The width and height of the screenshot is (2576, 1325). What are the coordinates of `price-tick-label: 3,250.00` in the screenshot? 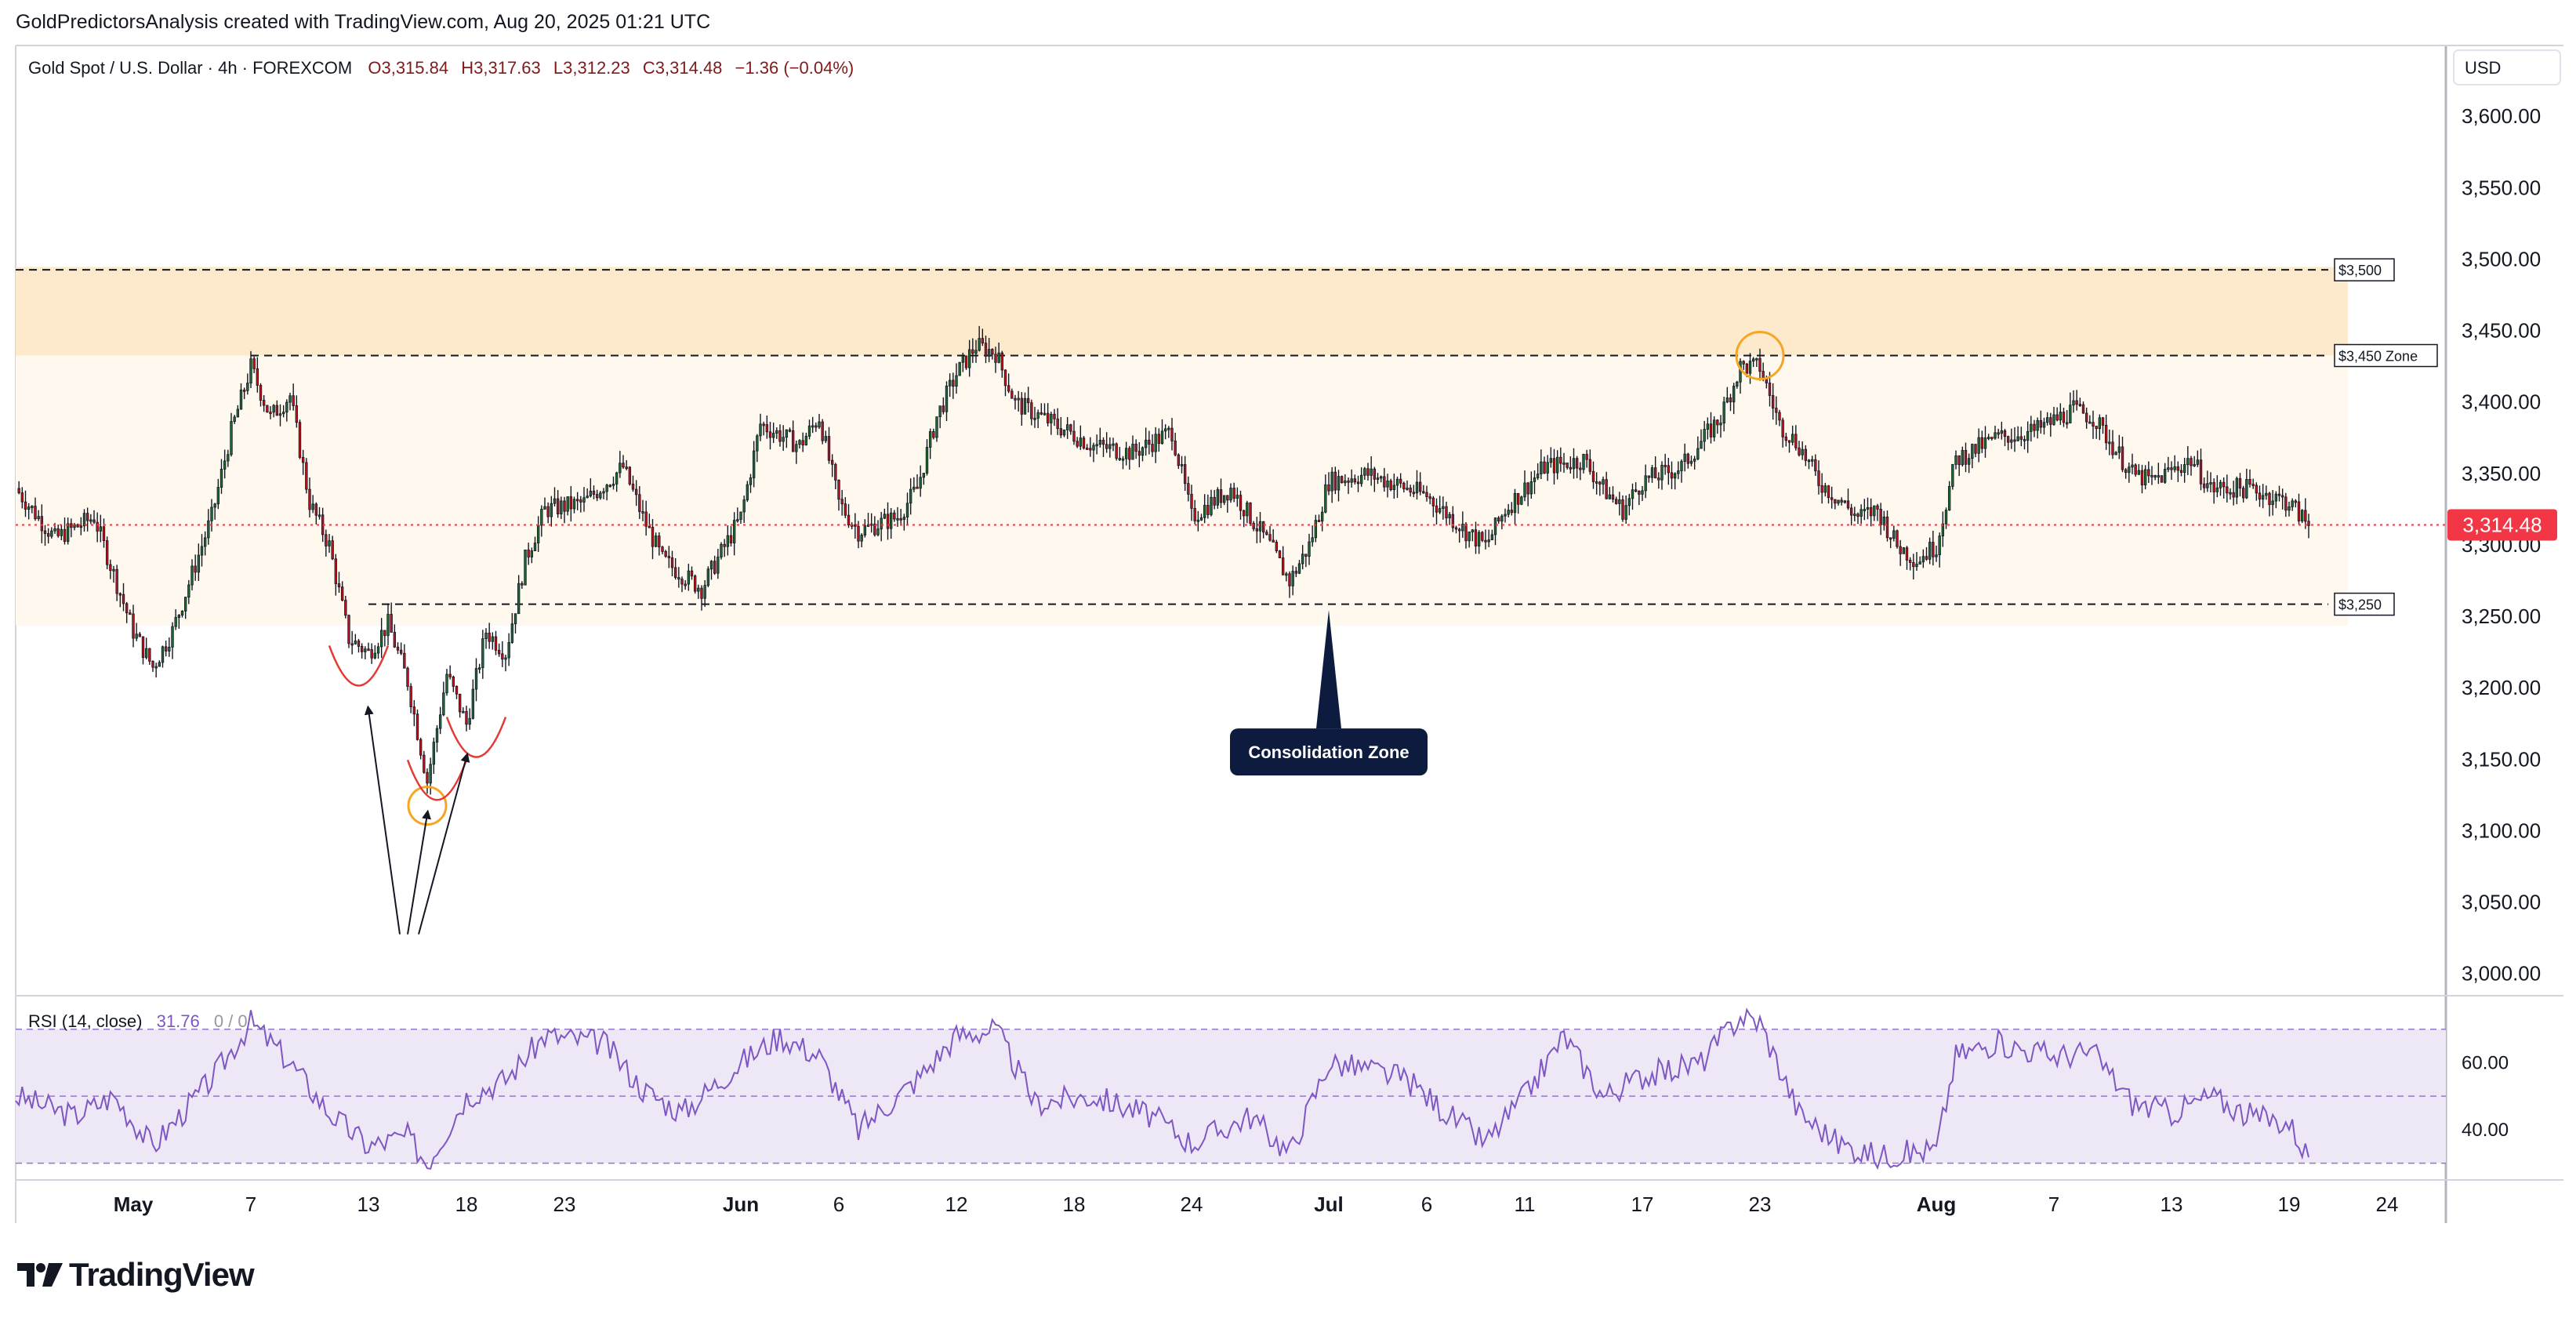 It's located at (2502, 616).